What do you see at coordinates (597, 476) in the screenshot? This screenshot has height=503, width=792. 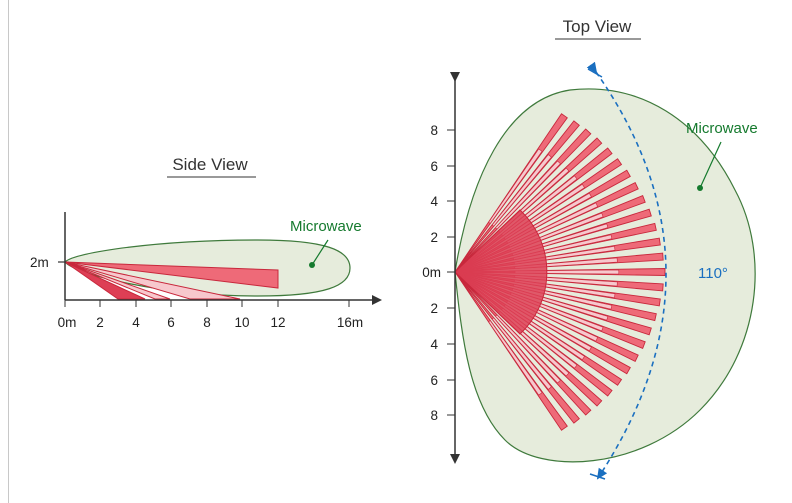 I see `angle-arc-cap-bottom` at bounding box center [597, 476].